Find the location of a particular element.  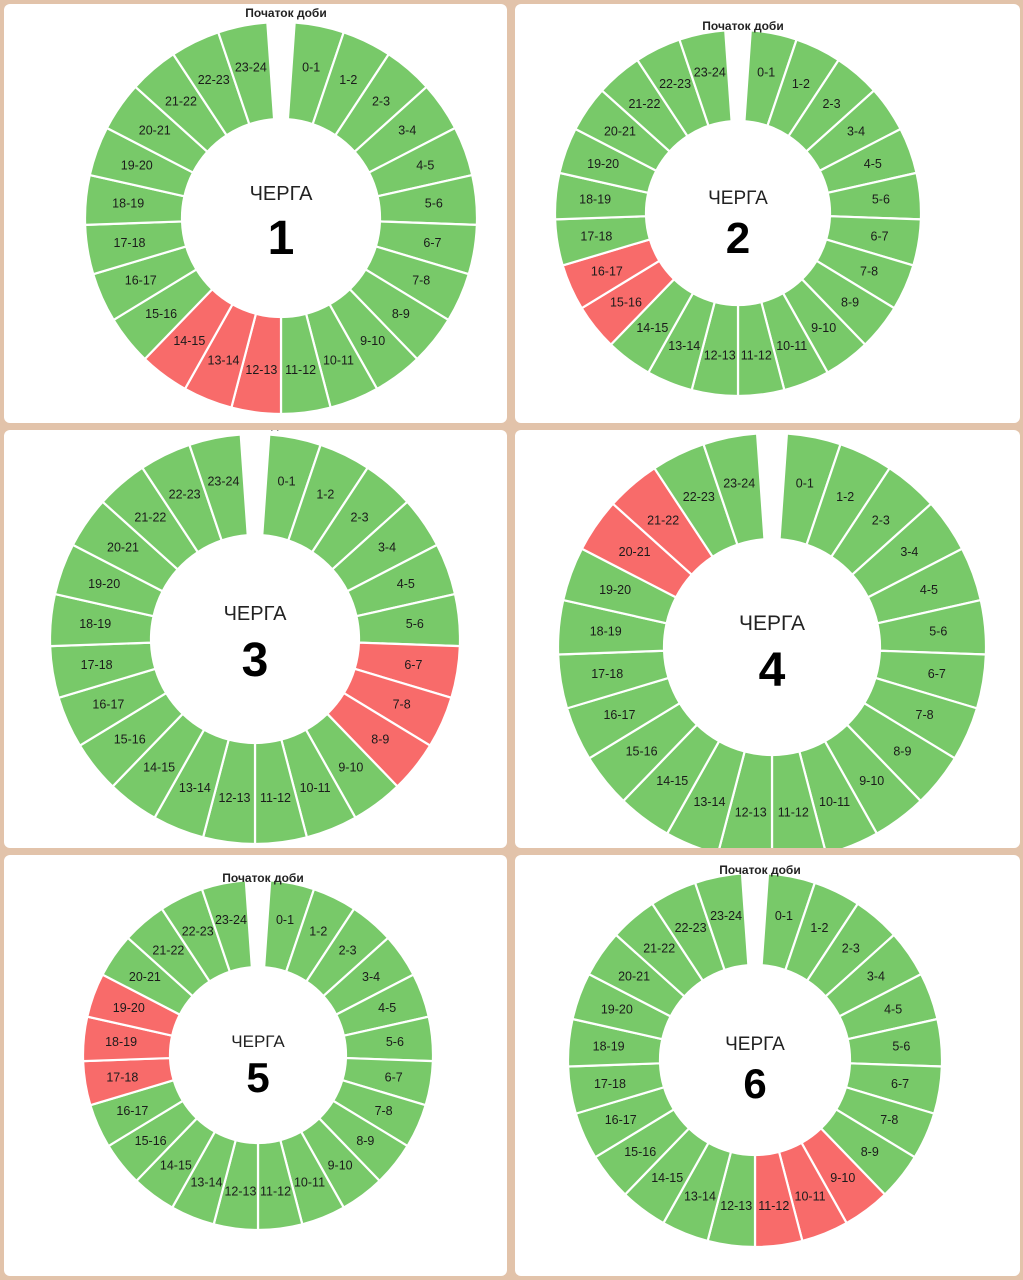

queue-number: 2 is located at coordinates (738, 238).